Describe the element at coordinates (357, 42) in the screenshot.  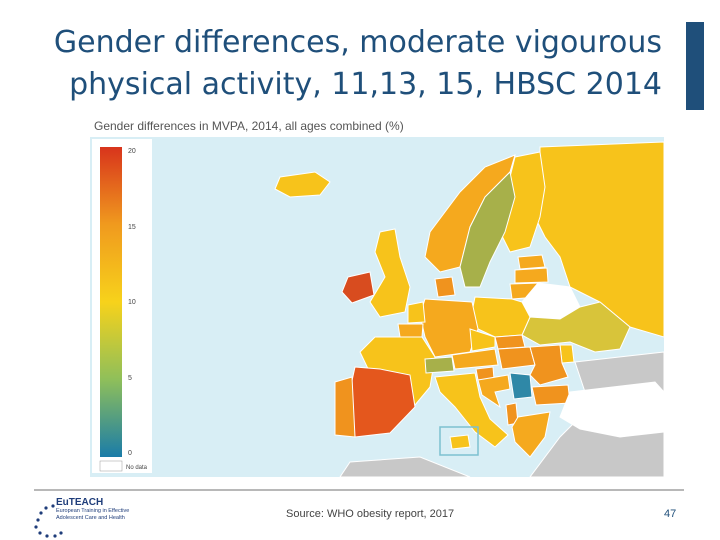
I see `slide-title-line-1: Gender differences, moderate vigourous` at that location.